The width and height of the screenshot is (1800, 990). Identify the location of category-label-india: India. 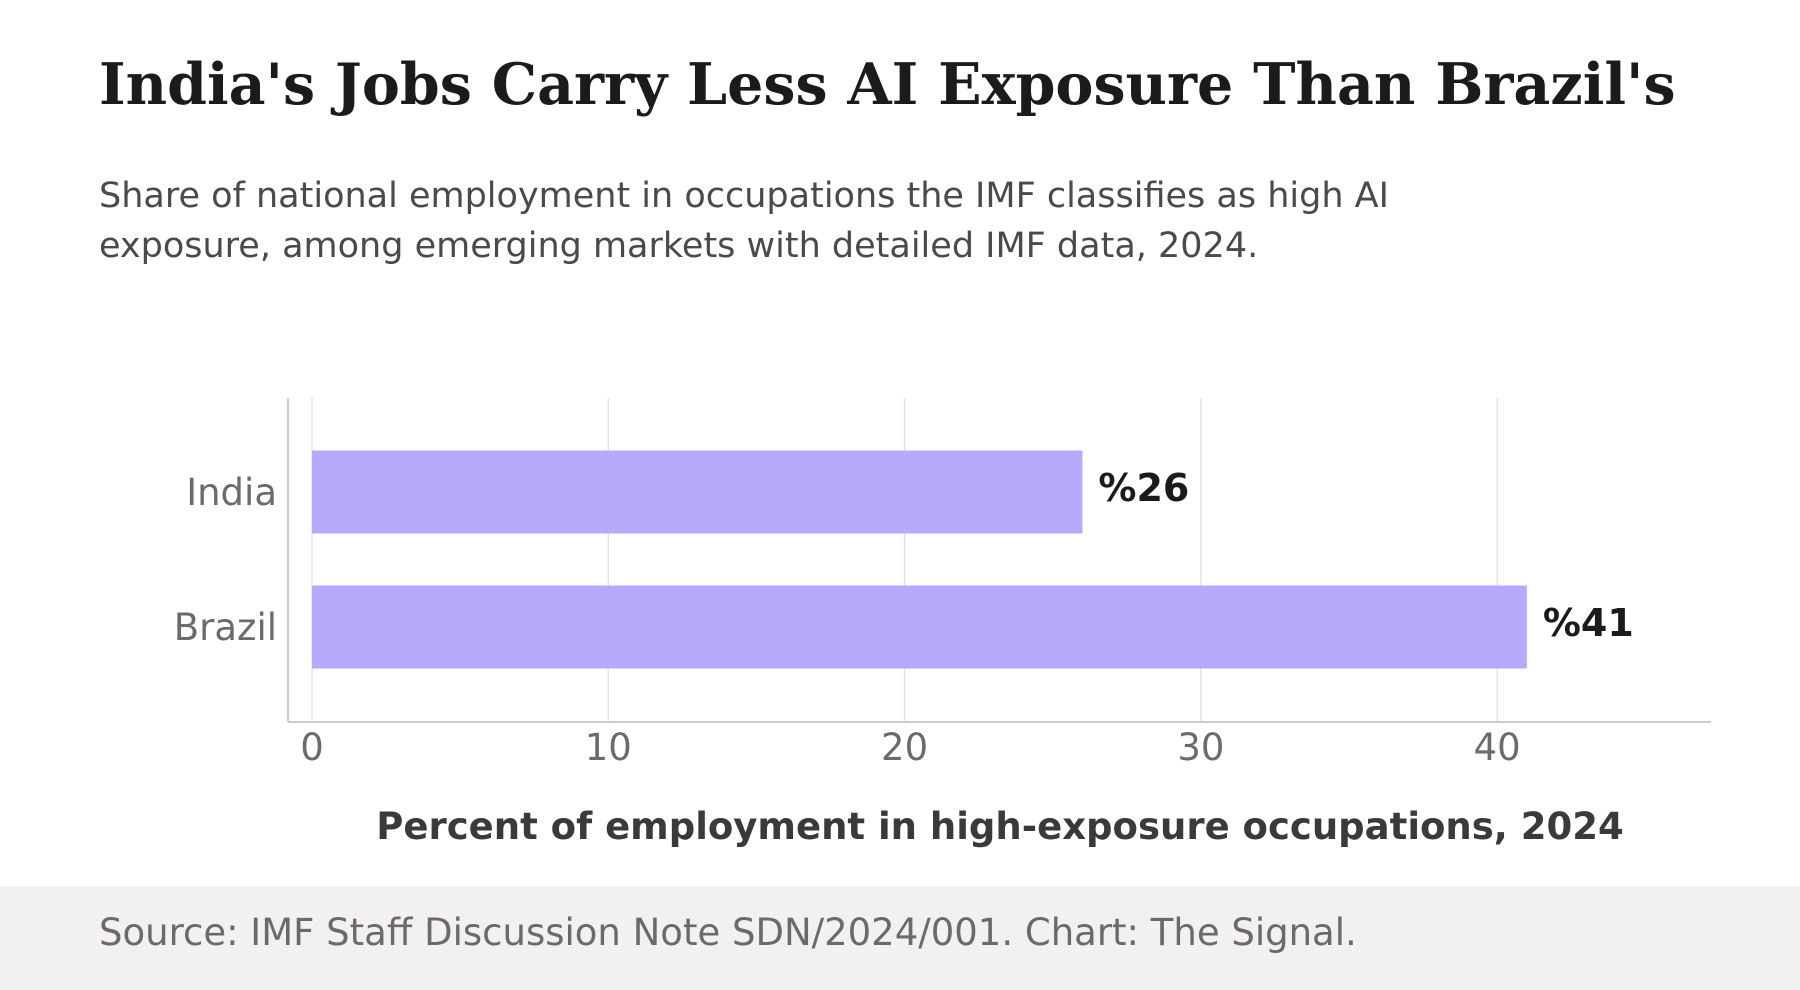
(231, 492).